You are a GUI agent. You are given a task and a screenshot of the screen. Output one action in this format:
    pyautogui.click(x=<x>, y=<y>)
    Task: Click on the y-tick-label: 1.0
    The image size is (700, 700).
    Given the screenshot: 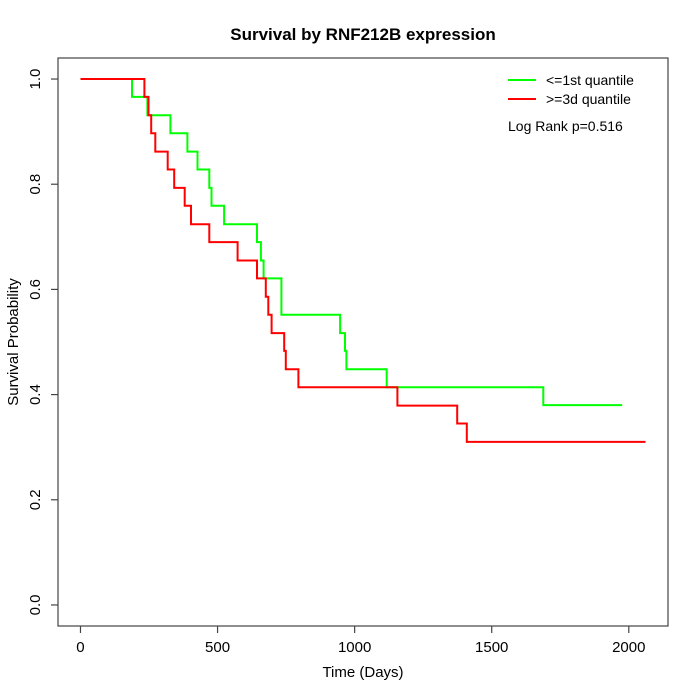 What is the action you would take?
    pyautogui.click(x=35, y=79)
    